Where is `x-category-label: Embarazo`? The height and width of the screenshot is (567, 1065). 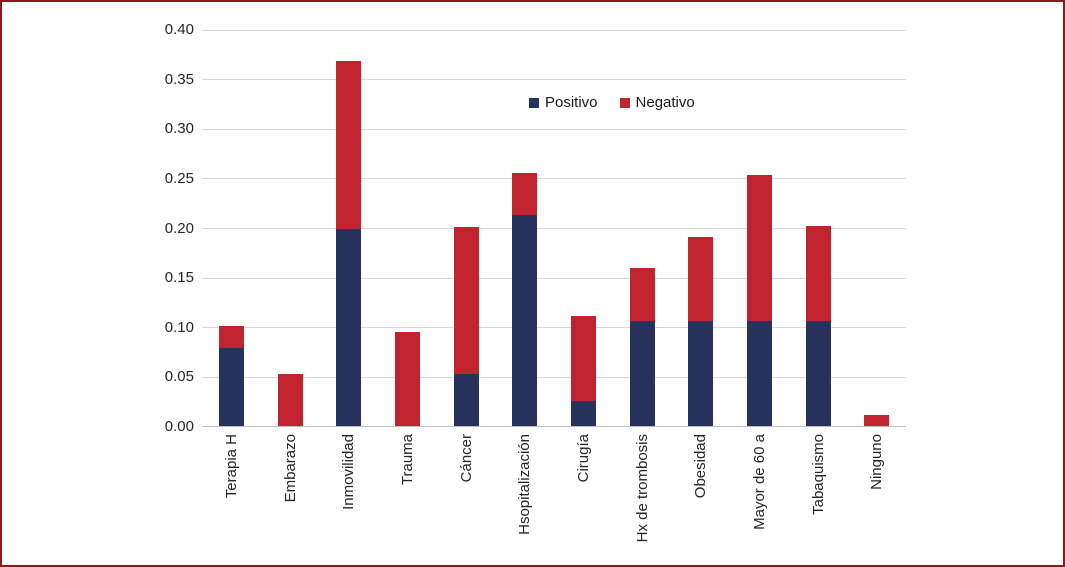
x-category-label: Embarazo is located at coordinates (290, 468).